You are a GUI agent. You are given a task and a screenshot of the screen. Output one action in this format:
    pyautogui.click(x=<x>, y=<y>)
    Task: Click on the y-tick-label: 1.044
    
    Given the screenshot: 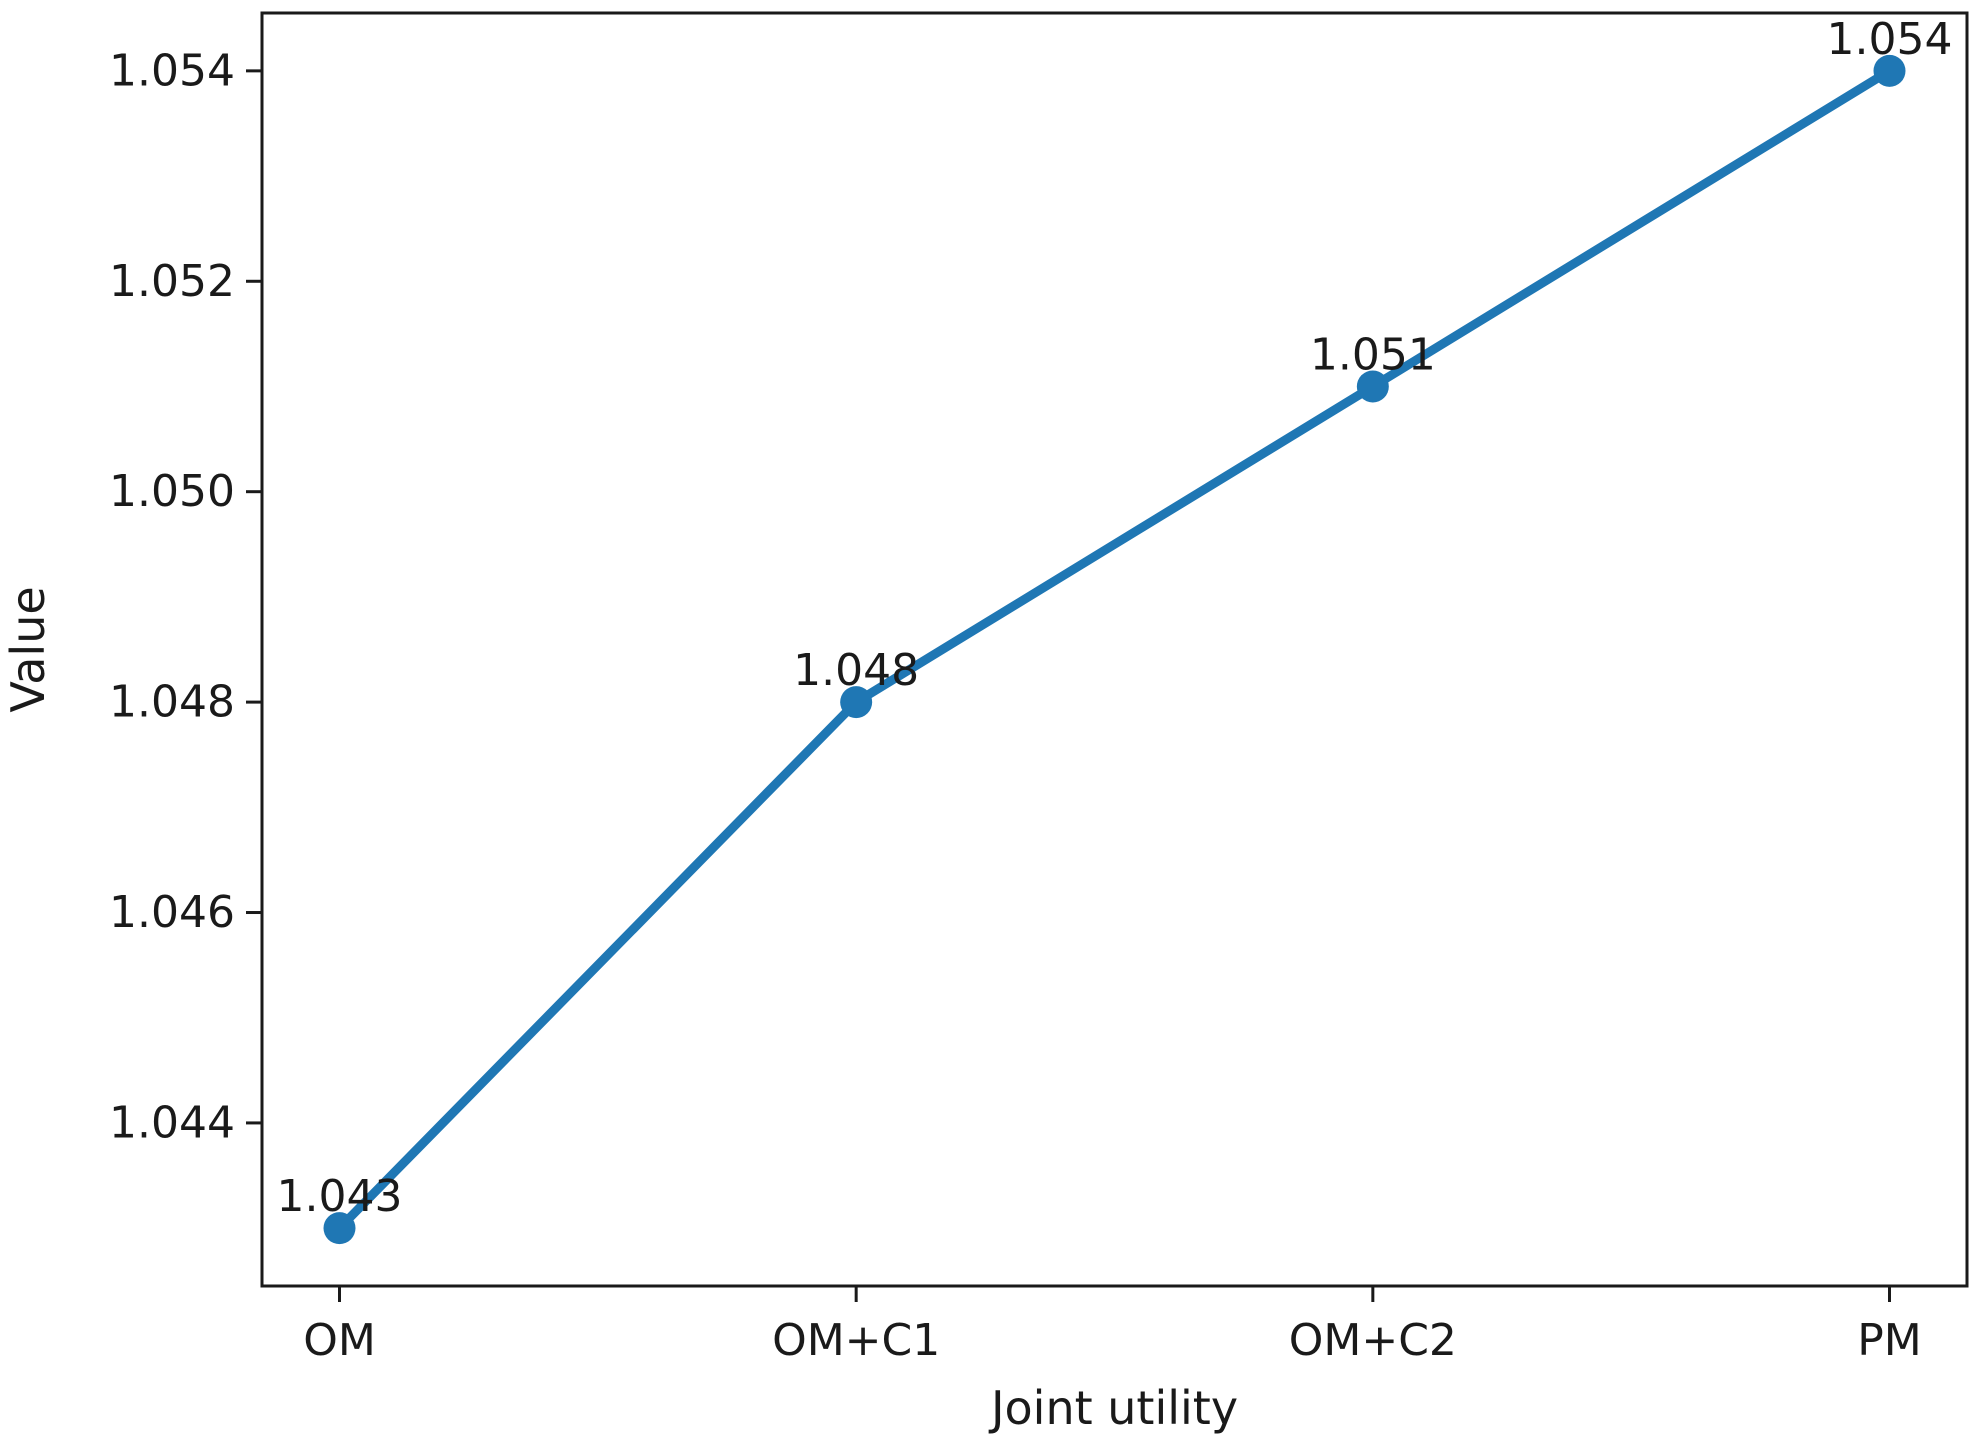 What is the action you would take?
    pyautogui.click(x=172, y=1122)
    